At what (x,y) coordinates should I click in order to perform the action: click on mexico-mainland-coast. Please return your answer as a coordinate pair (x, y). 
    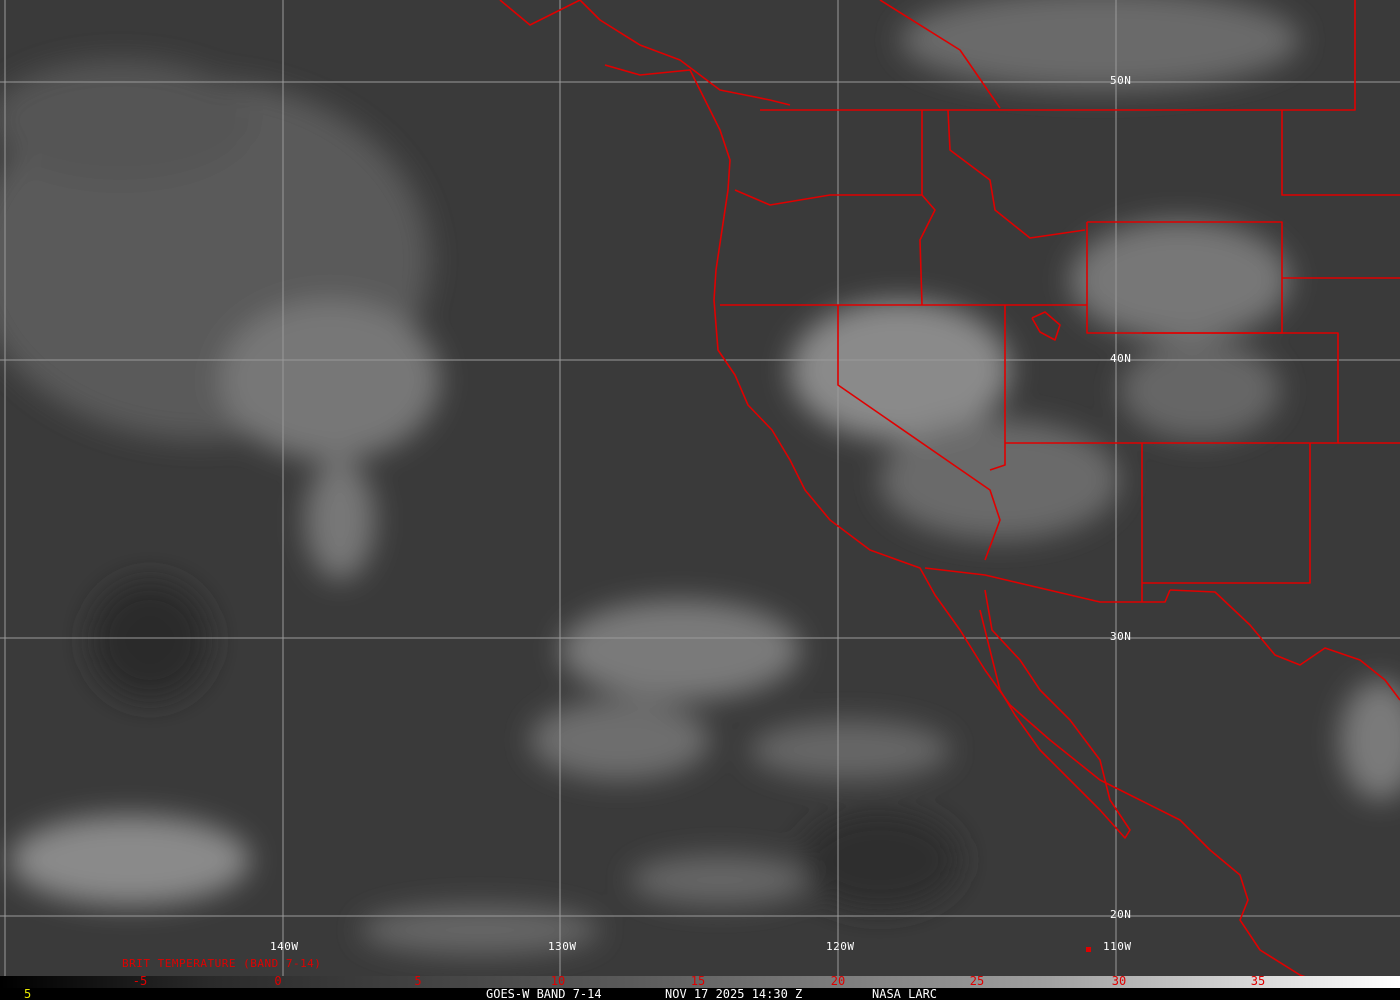
    Looking at the image, I should click on (1284, 645).